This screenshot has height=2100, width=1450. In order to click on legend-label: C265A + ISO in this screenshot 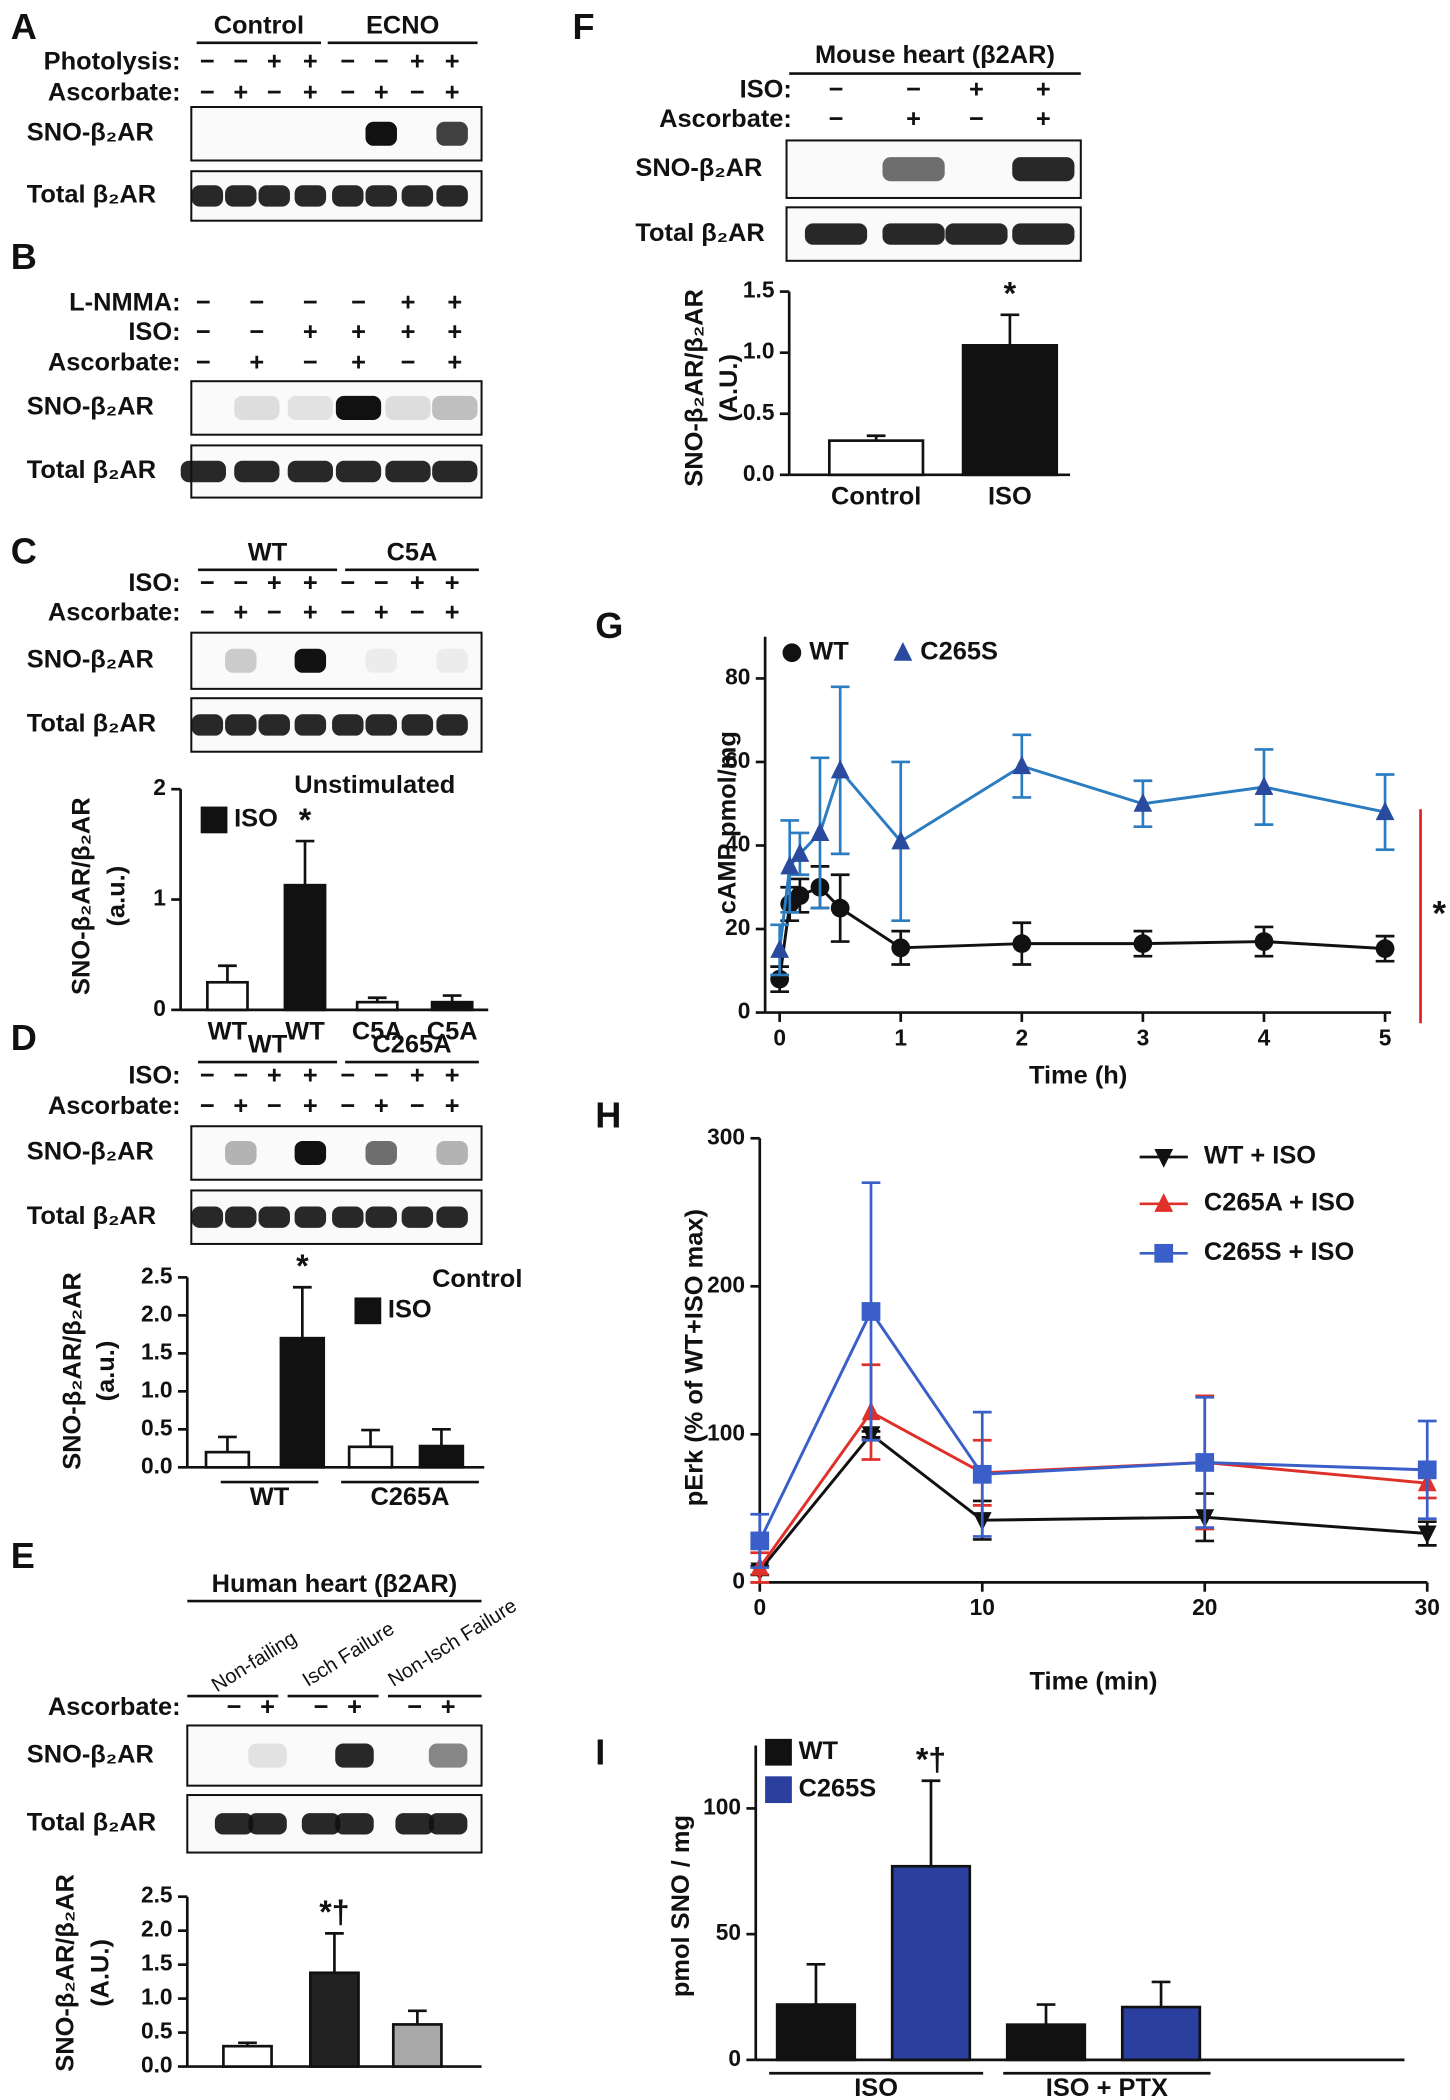, I will do `click(1279, 1203)`.